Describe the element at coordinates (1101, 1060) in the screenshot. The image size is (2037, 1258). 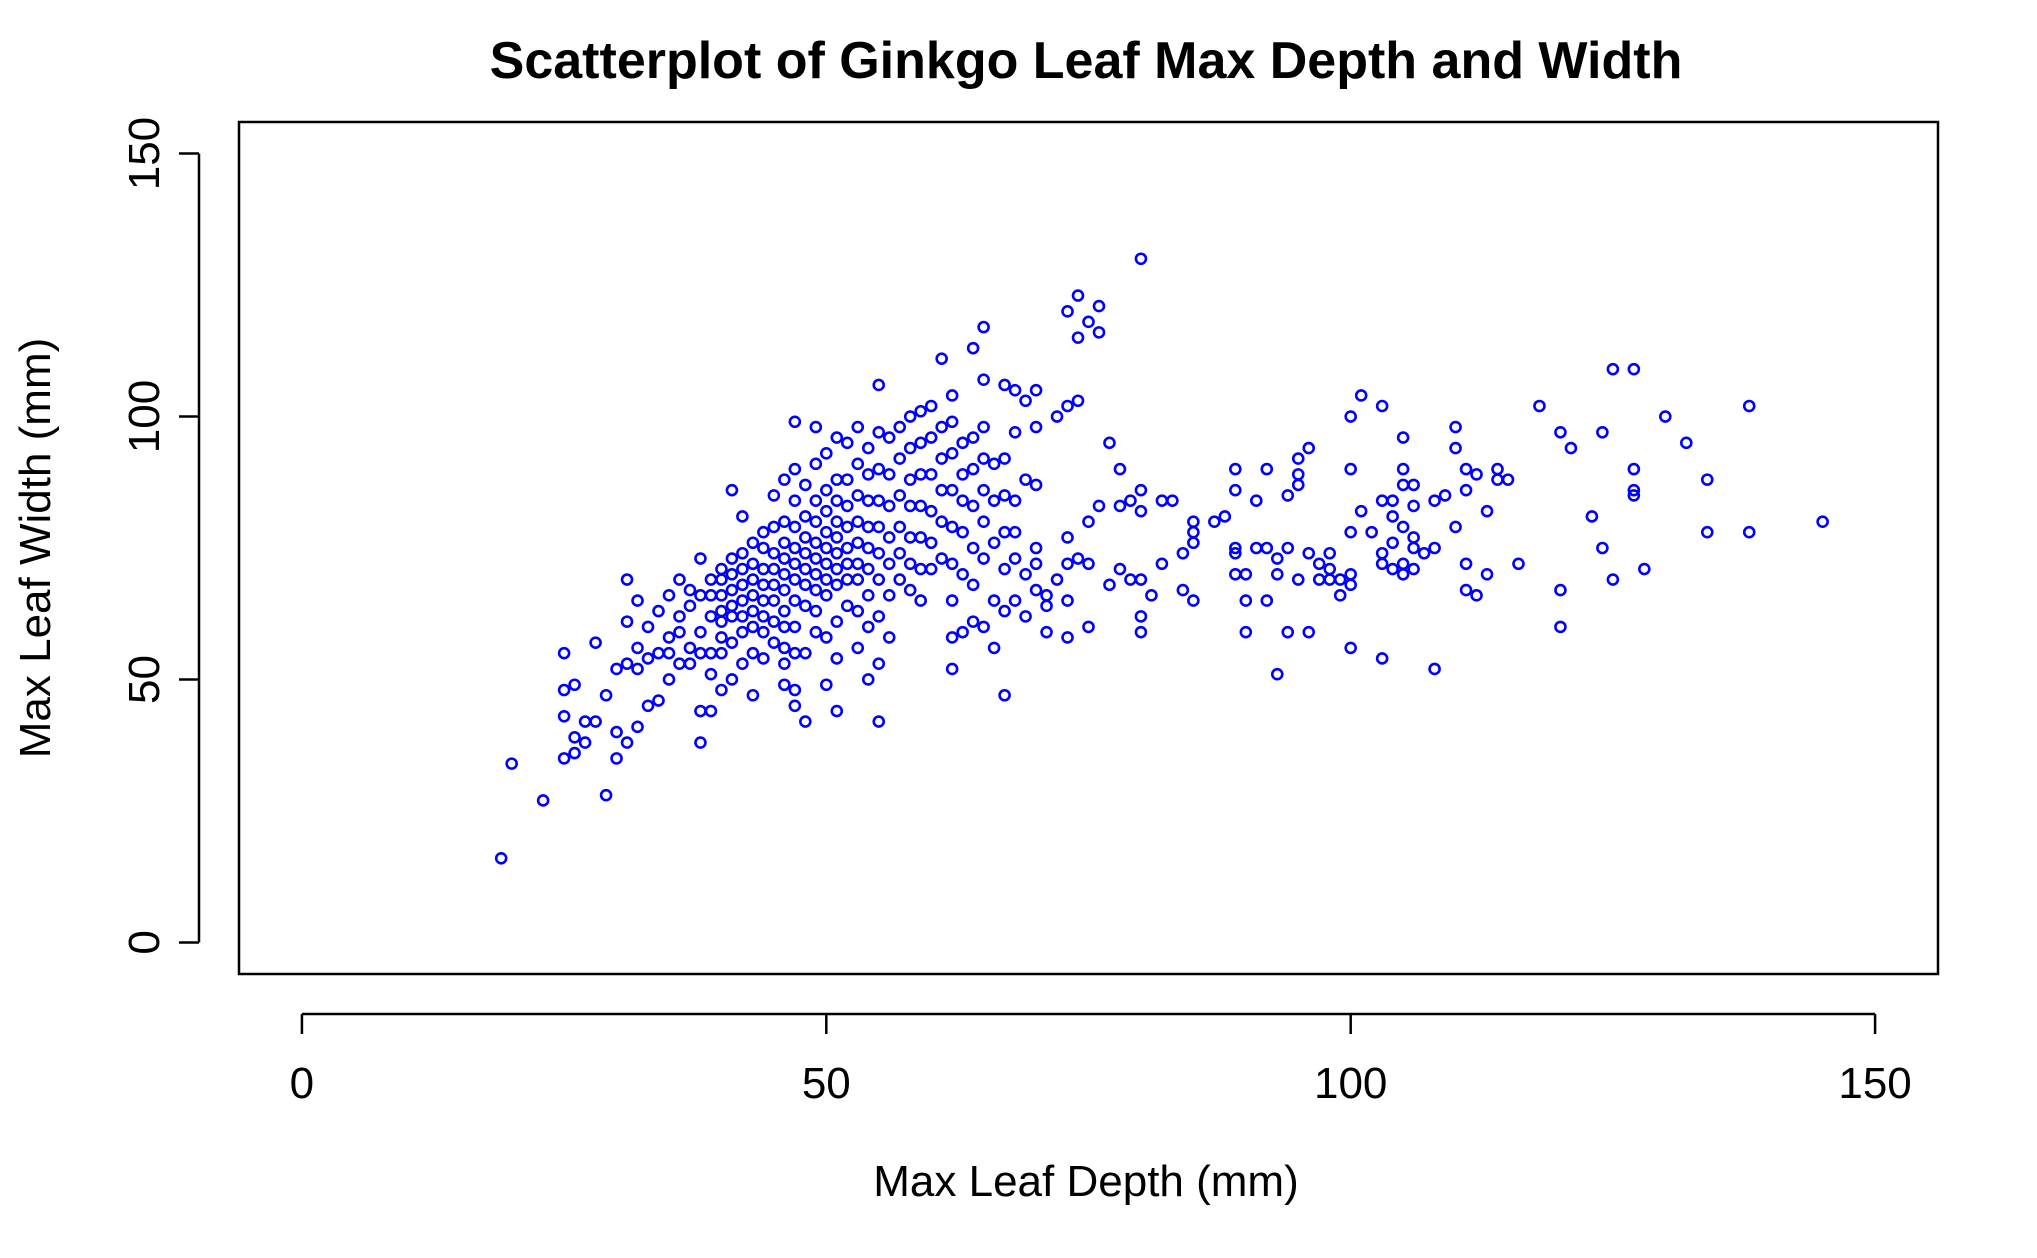
I see `x-axis: 0 50 100 150` at that location.